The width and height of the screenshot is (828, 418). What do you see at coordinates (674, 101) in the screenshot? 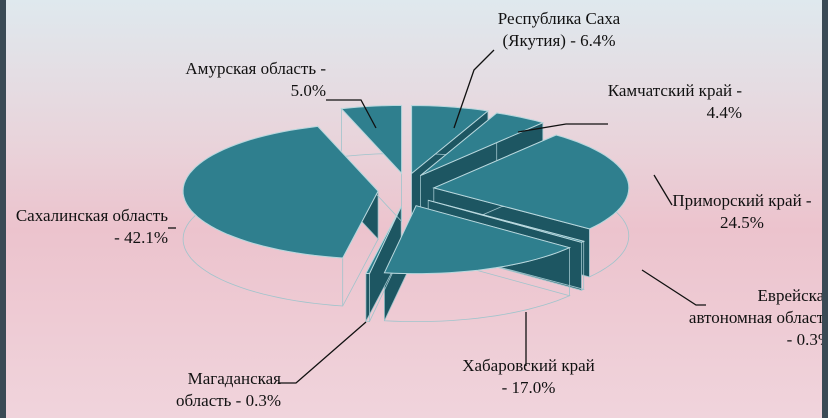
I see `slice-label: Камчатский край - 4.4%` at bounding box center [674, 101].